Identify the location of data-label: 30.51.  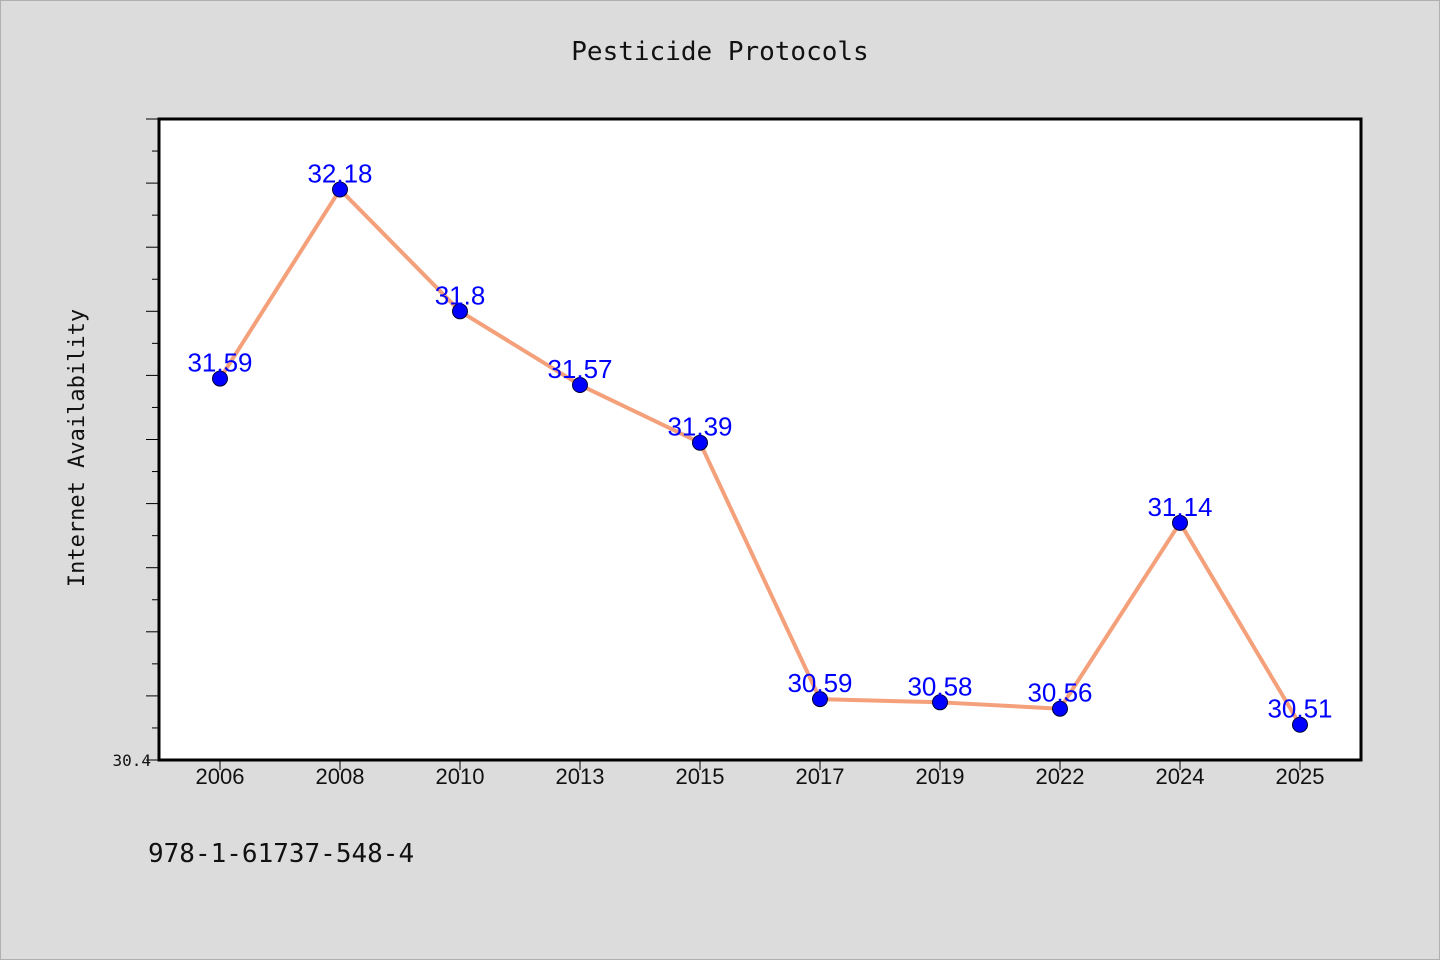
(1299, 709).